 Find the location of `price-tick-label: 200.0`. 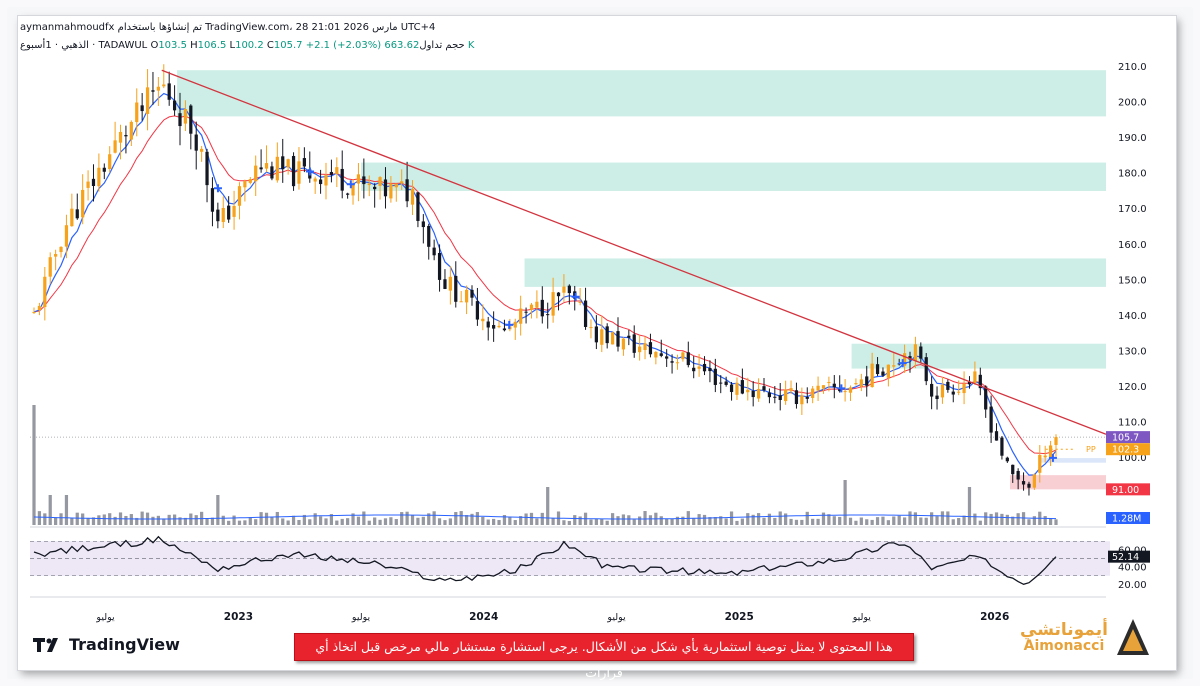

price-tick-label: 200.0 is located at coordinates (1132, 103).